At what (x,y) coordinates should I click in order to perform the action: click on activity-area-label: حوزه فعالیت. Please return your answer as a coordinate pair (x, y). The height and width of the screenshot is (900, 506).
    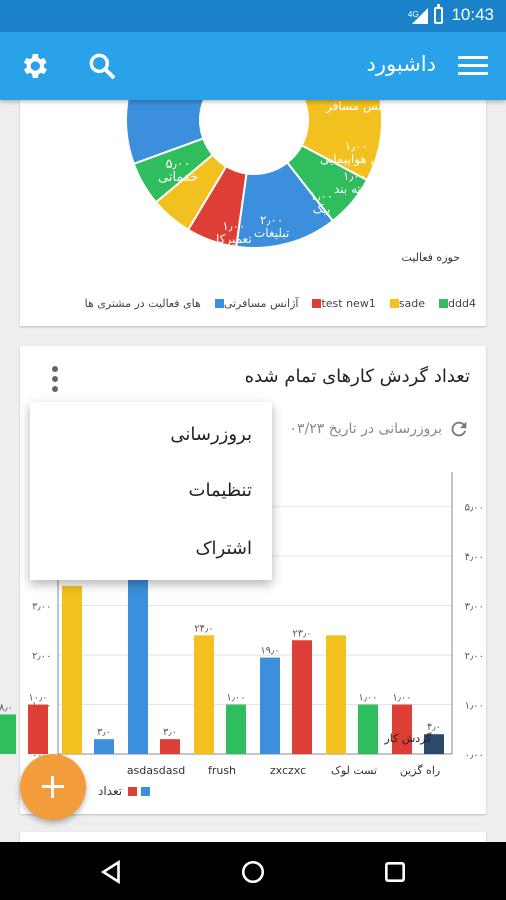
    Looking at the image, I should click on (430, 257).